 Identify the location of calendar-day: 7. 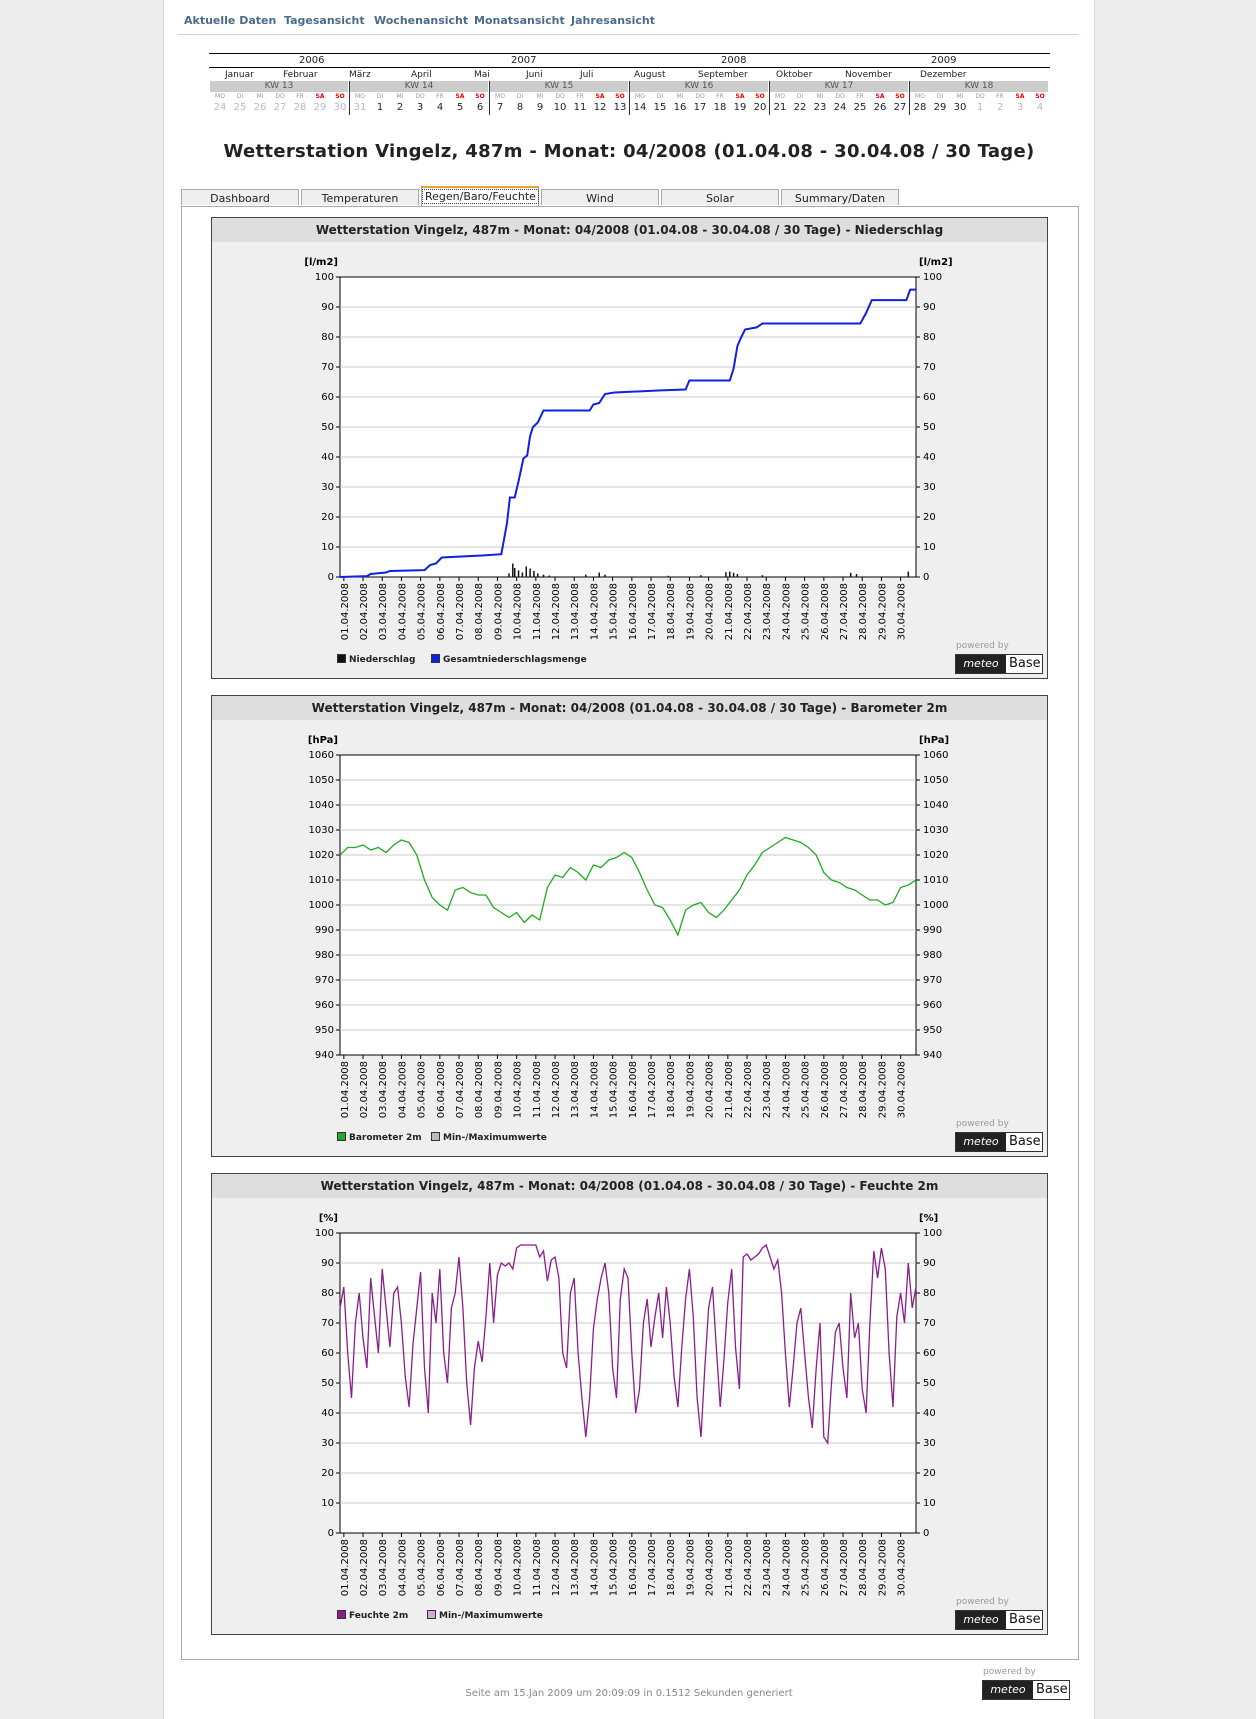
(500, 107).